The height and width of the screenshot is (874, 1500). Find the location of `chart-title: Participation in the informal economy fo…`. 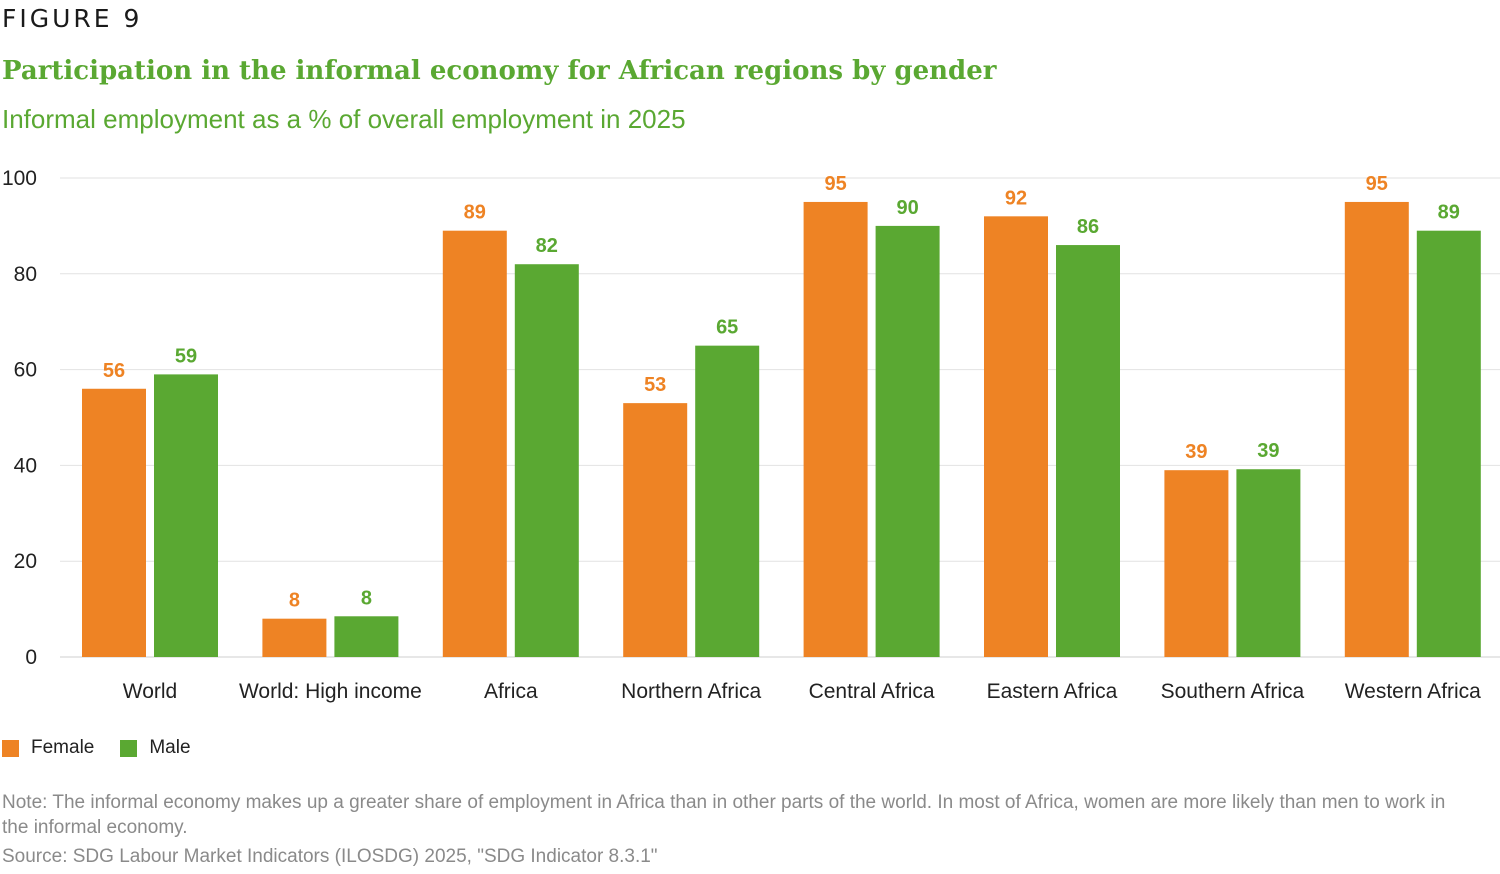

chart-title: Participation in the informal economy fo… is located at coordinates (499, 71).